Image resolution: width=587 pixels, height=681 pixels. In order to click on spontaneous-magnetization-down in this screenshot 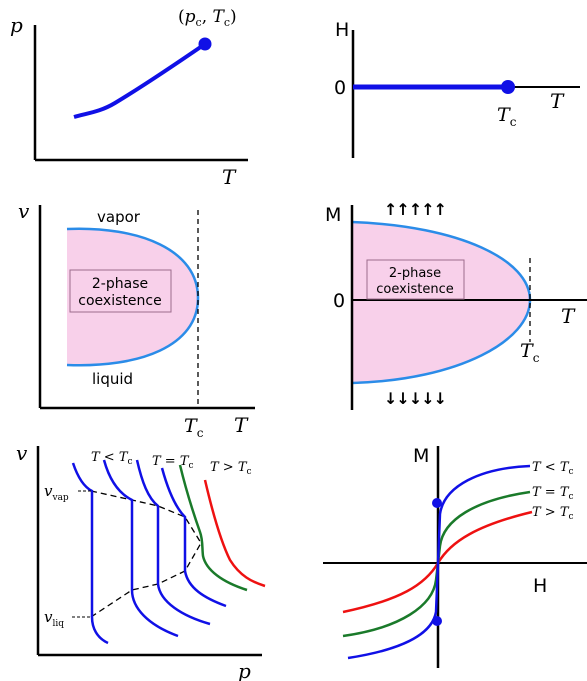, I will do `click(437, 621)`.